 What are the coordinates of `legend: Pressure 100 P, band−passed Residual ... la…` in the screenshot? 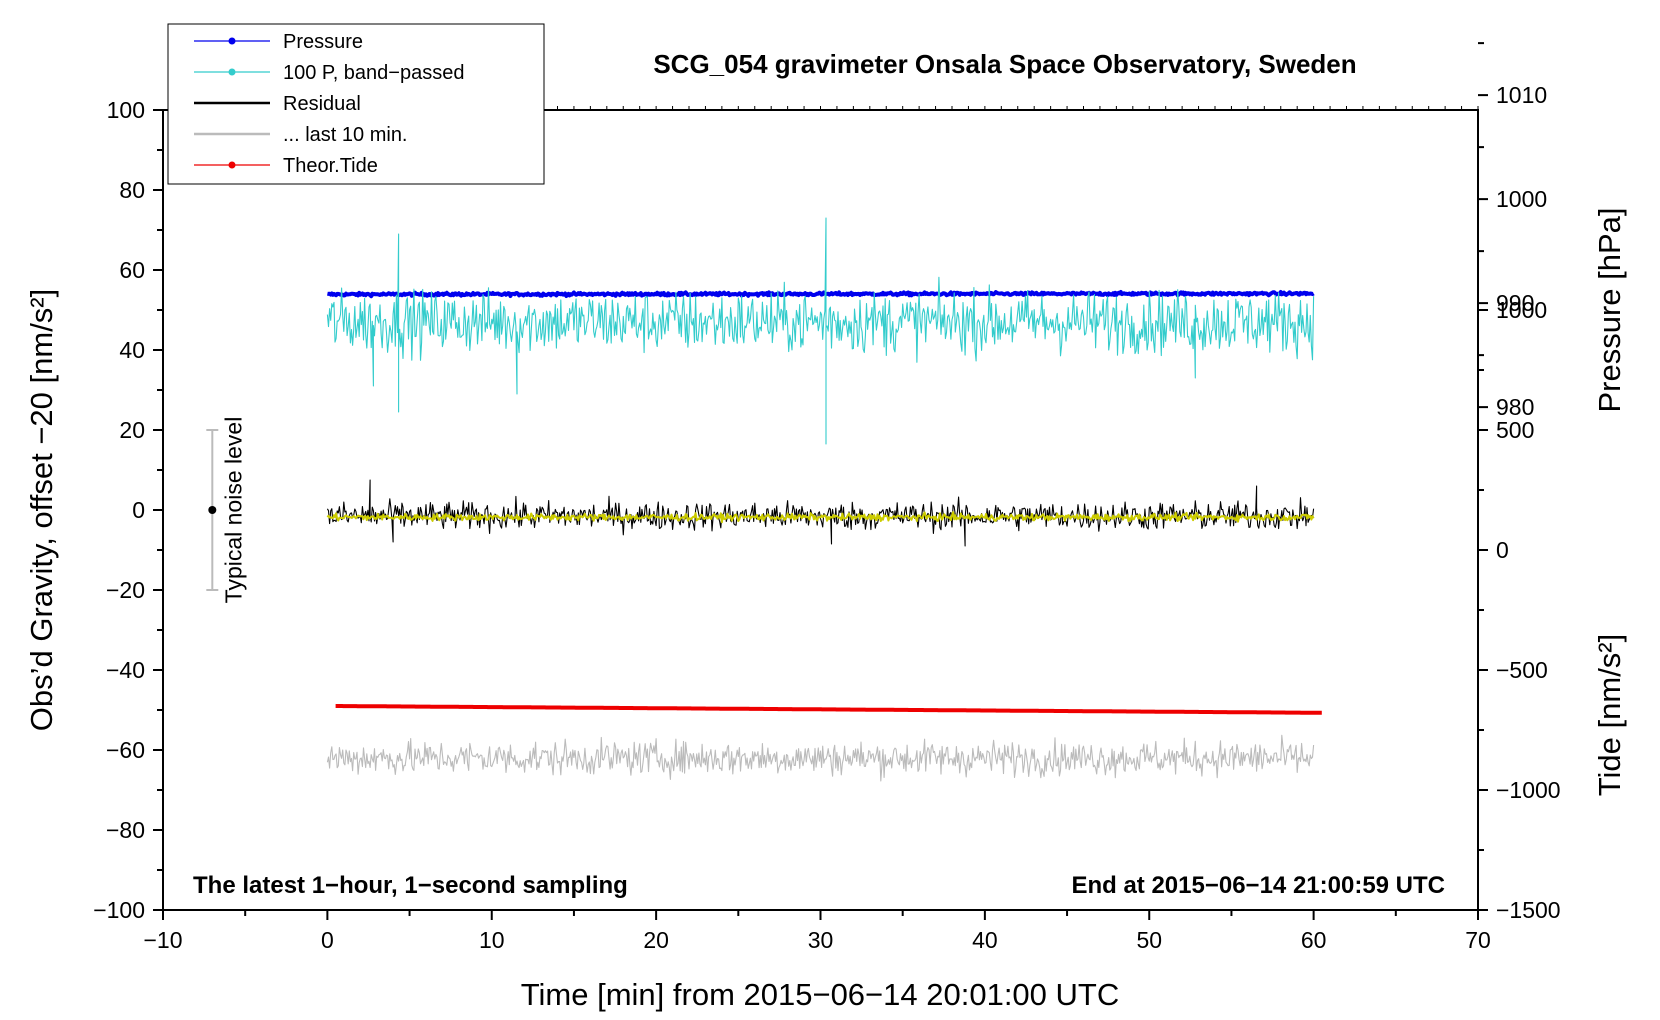 It's located at (356, 104).